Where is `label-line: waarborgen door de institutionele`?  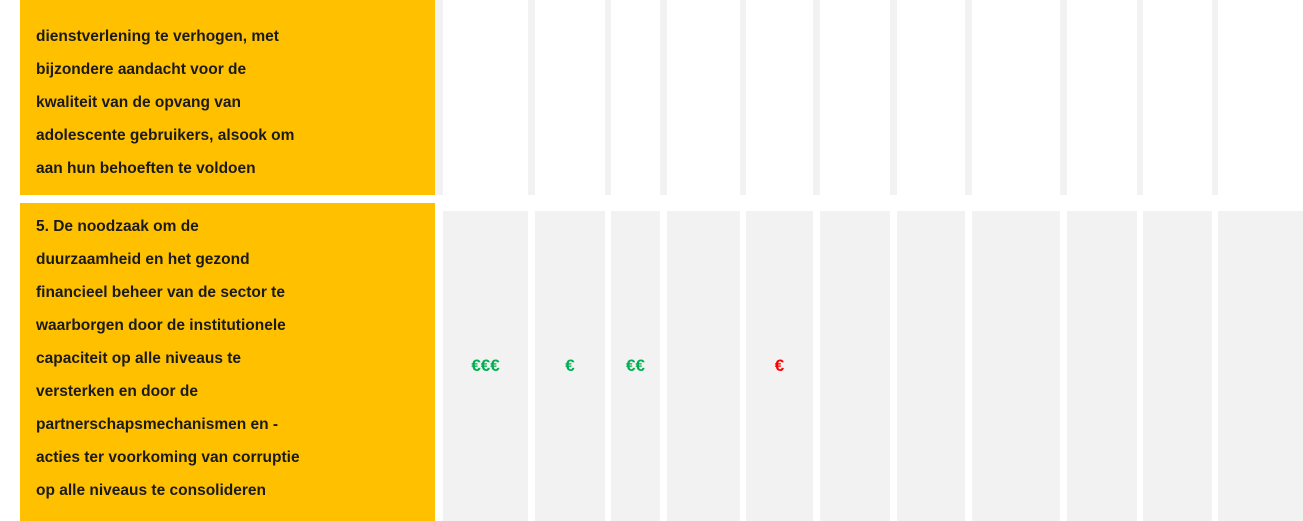
label-line: waarborgen door de institutionele is located at coordinates (161, 325).